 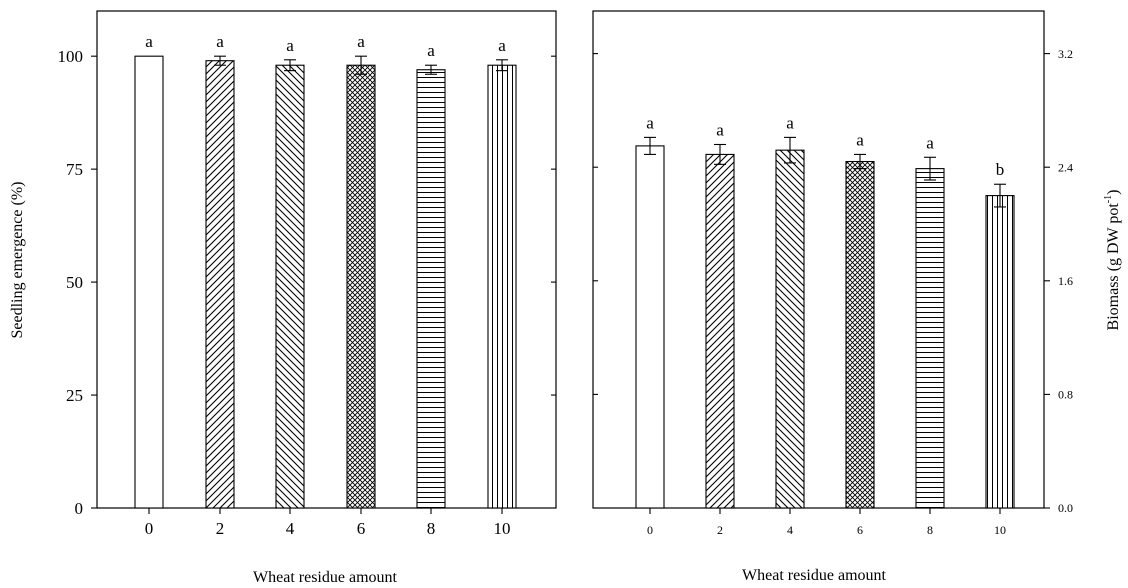 I want to click on significance-label: b, so click(x=1000, y=169).